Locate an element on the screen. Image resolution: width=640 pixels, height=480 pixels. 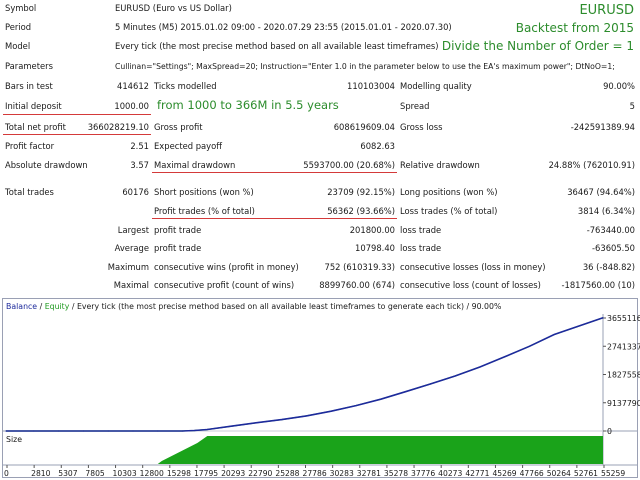
legend-balance: Balance is located at coordinates (22, 306).